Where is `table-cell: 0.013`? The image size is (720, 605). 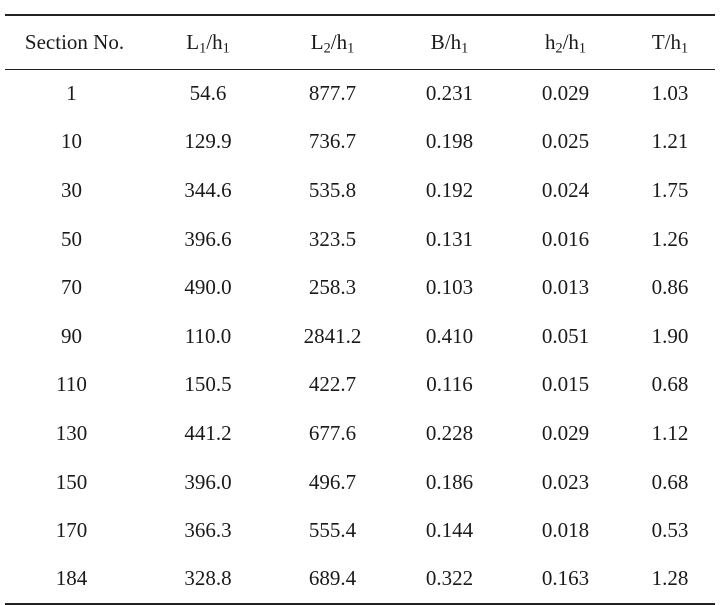 table-cell: 0.013 is located at coordinates (565, 287).